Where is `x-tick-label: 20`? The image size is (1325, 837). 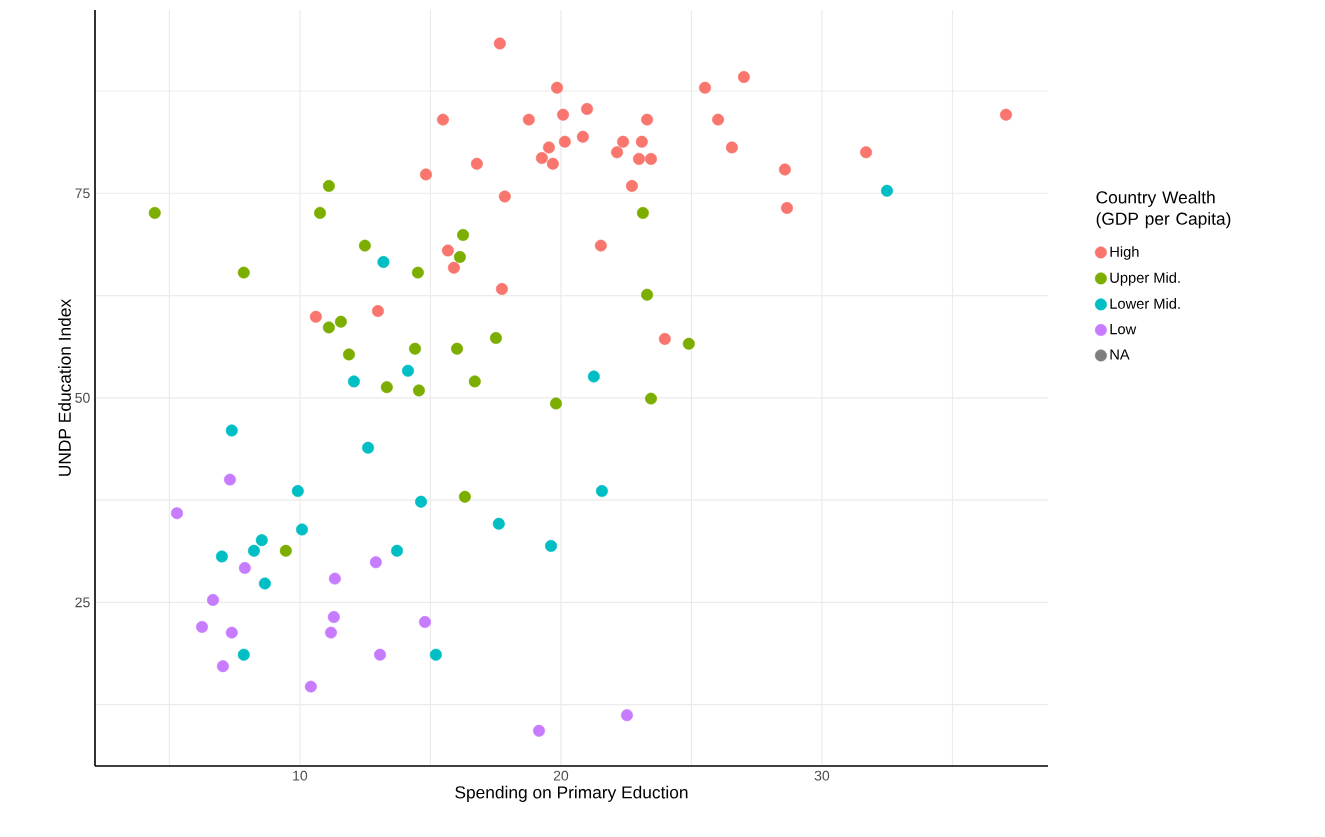
x-tick-label: 20 is located at coordinates (561, 775).